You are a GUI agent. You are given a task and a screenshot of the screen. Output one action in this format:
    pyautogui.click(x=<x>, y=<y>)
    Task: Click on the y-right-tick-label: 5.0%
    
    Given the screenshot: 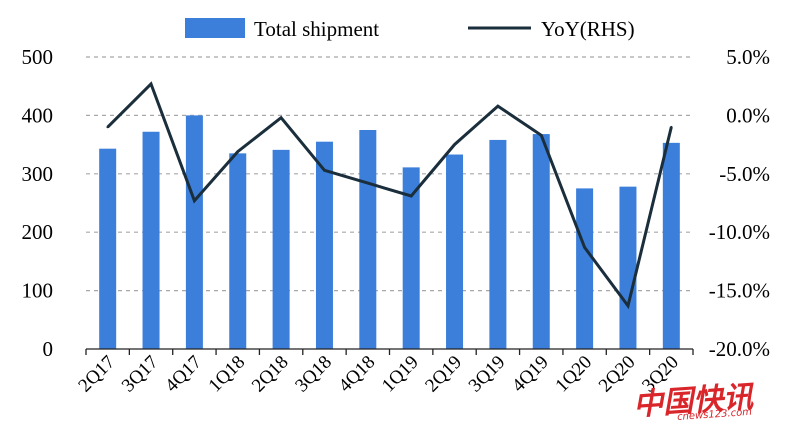 What is the action you would take?
    pyautogui.click(x=748, y=57)
    